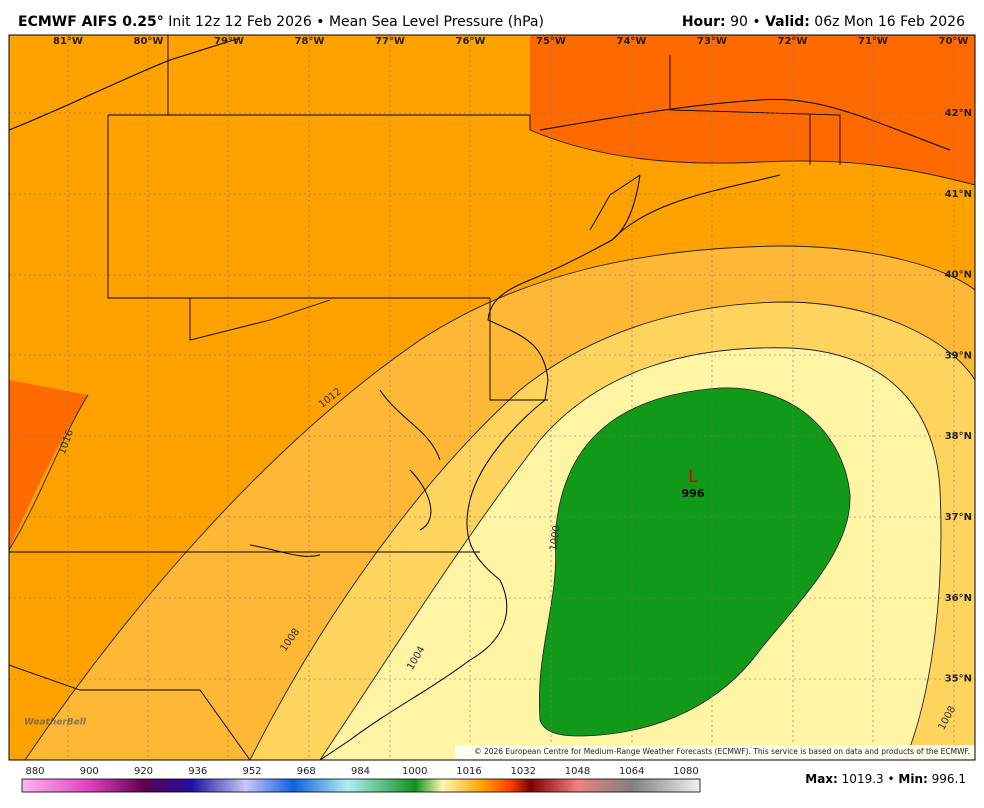 The height and width of the screenshot is (808, 984). Describe the element at coordinates (551, 41) in the screenshot. I see `lon-label: 75°W` at that location.